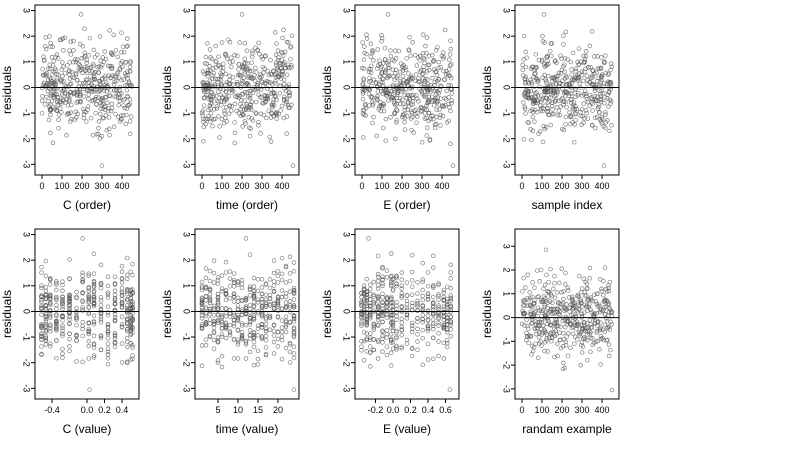 This screenshot has width=800, height=450. What do you see at coordinates (407, 429) in the screenshot?
I see `x-axis-label: E (value)` at bounding box center [407, 429].